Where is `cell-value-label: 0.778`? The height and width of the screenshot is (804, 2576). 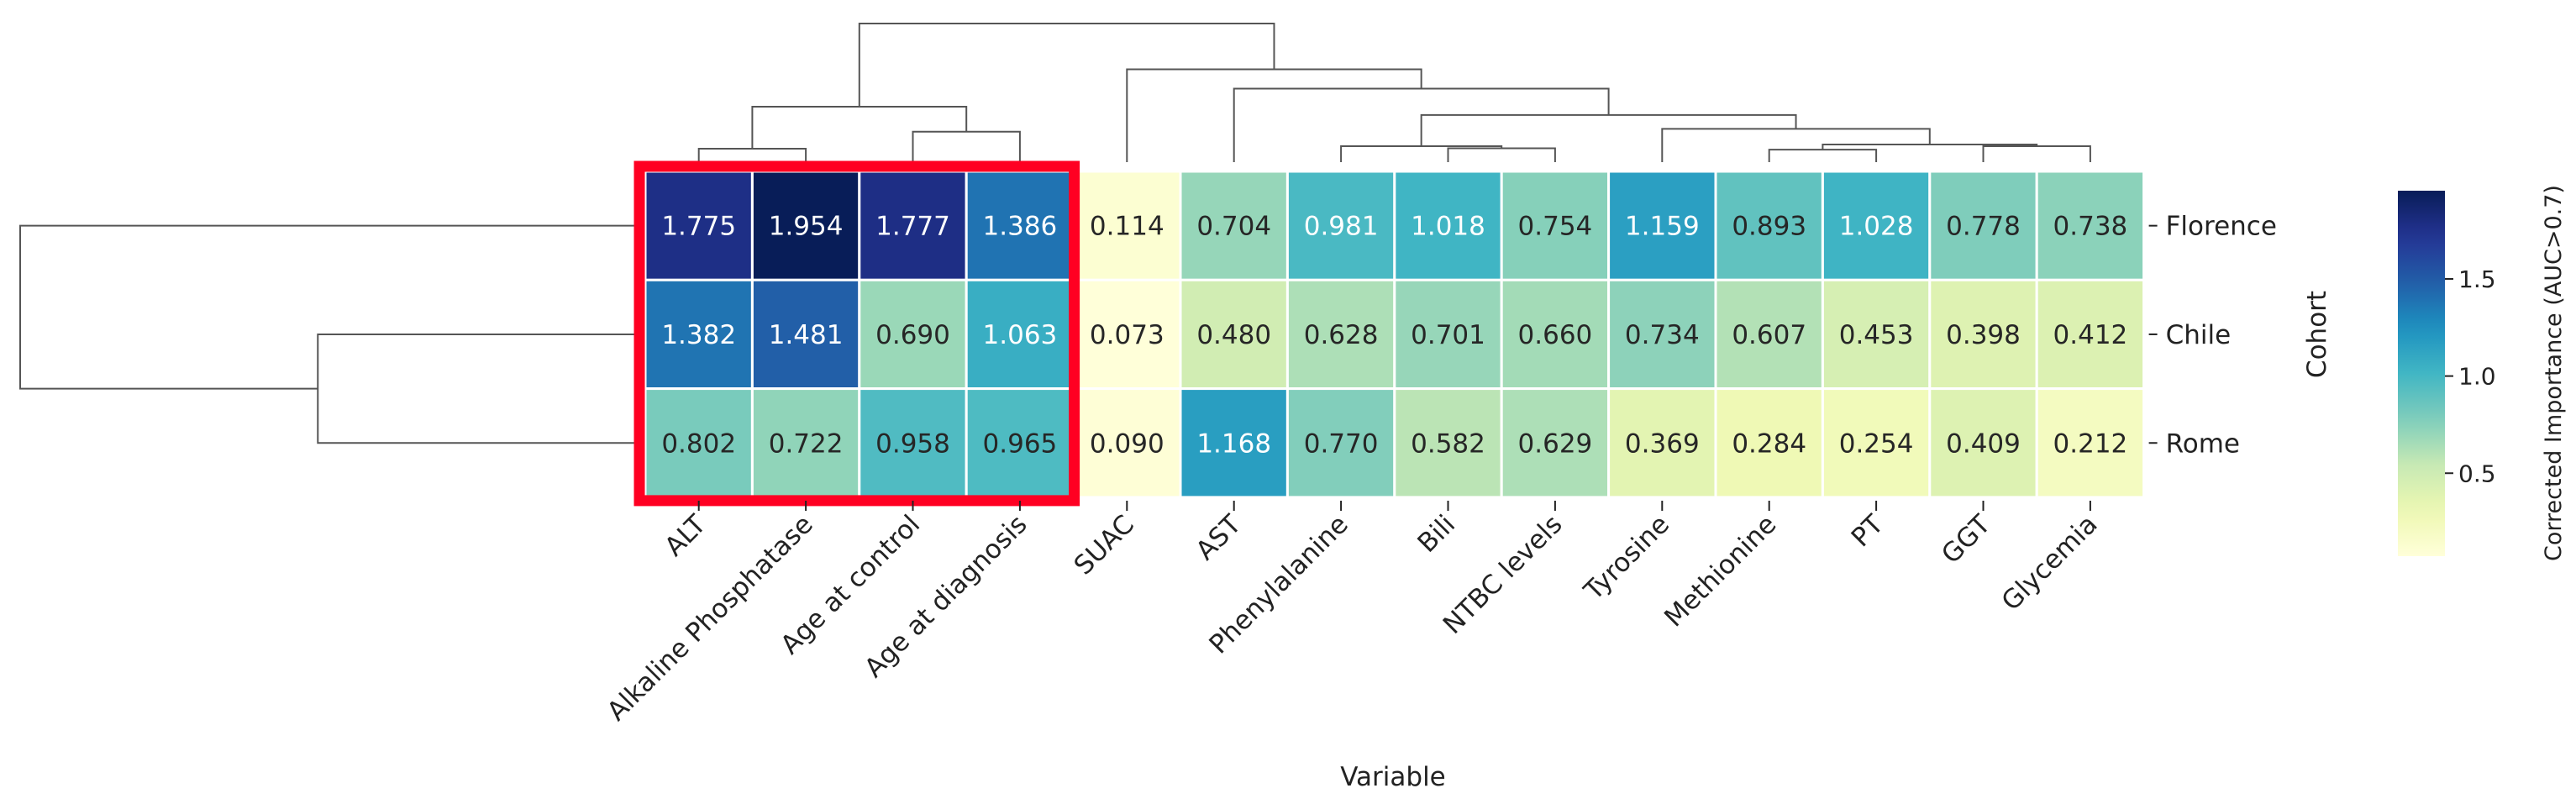 cell-value-label: 0.778 is located at coordinates (1983, 227).